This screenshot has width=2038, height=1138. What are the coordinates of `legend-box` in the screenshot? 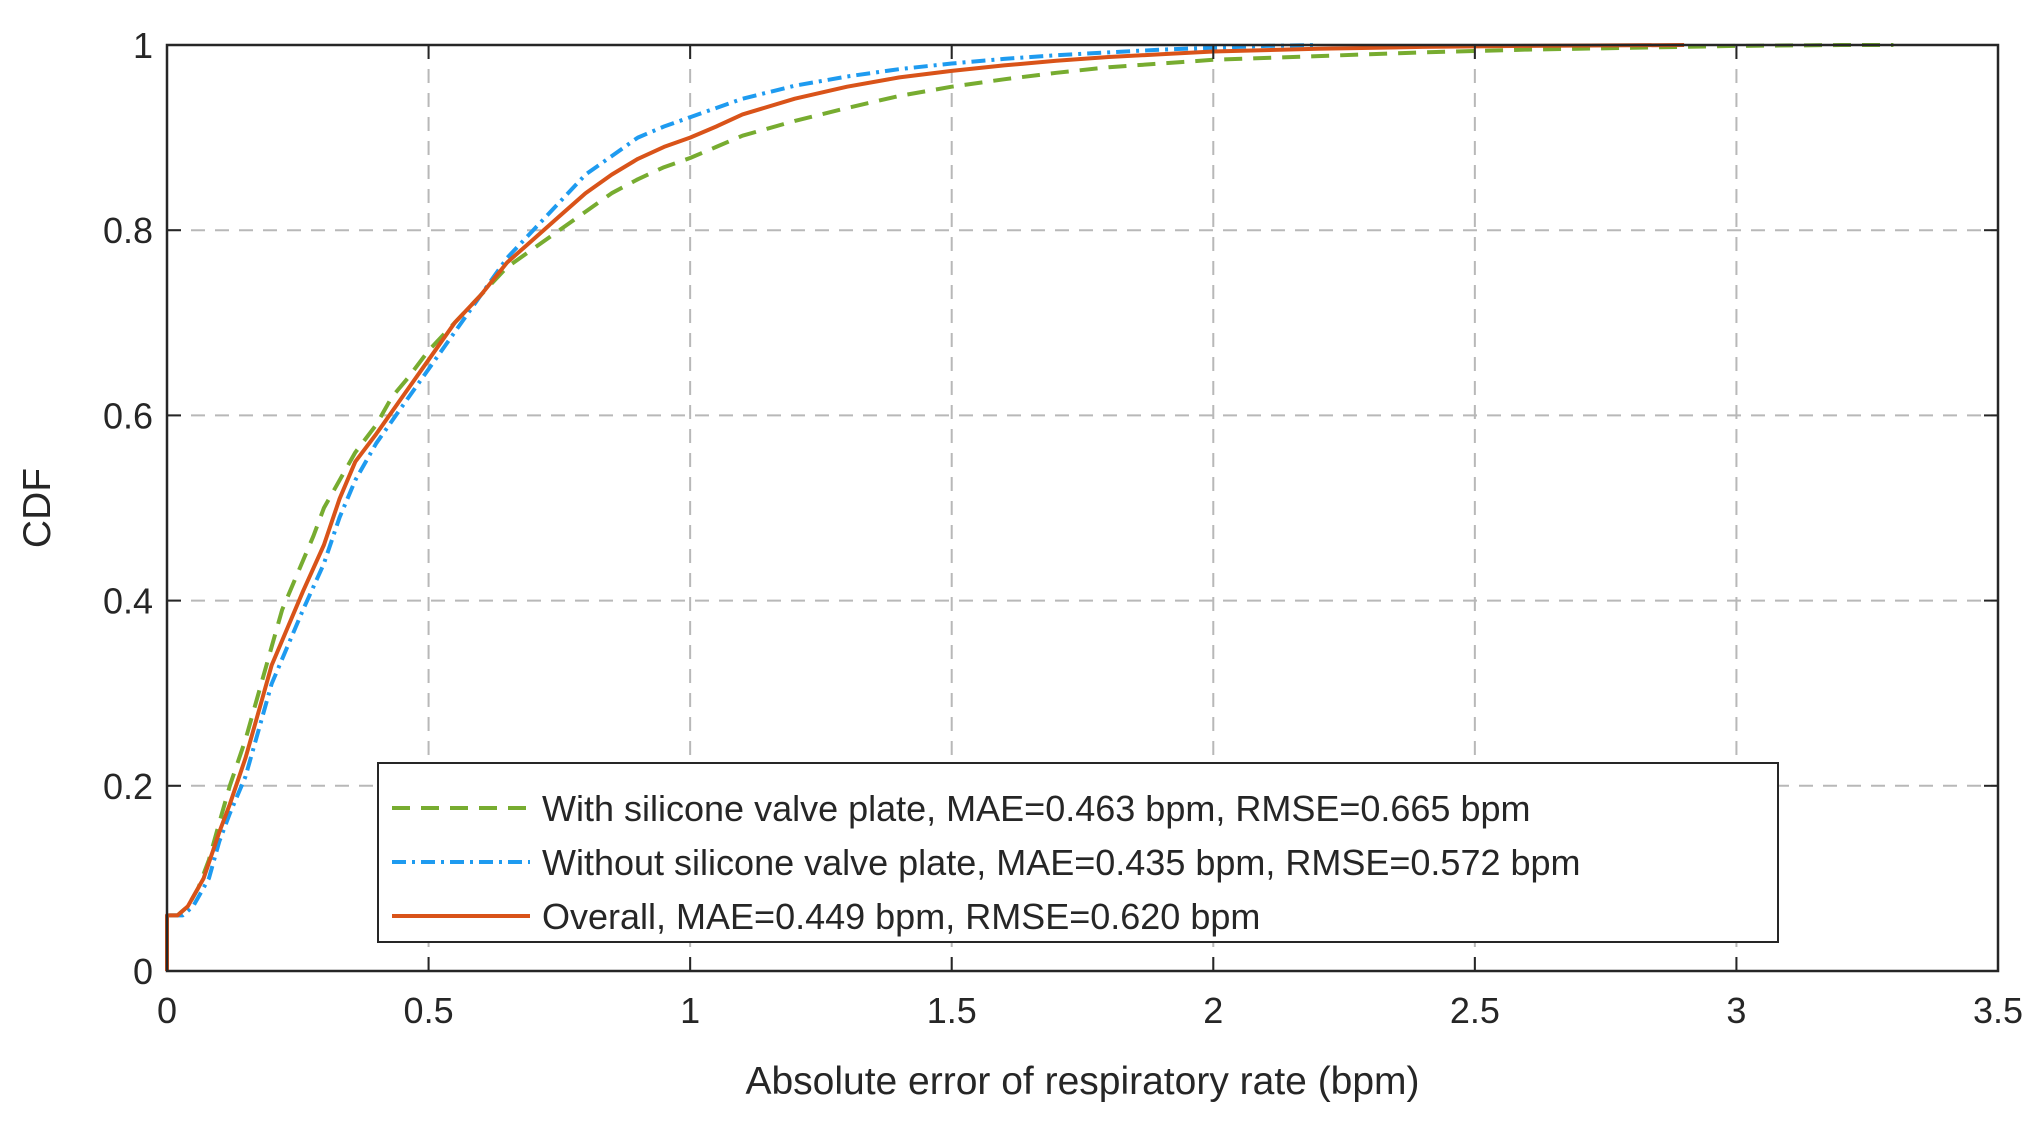 It's located at (1078, 852).